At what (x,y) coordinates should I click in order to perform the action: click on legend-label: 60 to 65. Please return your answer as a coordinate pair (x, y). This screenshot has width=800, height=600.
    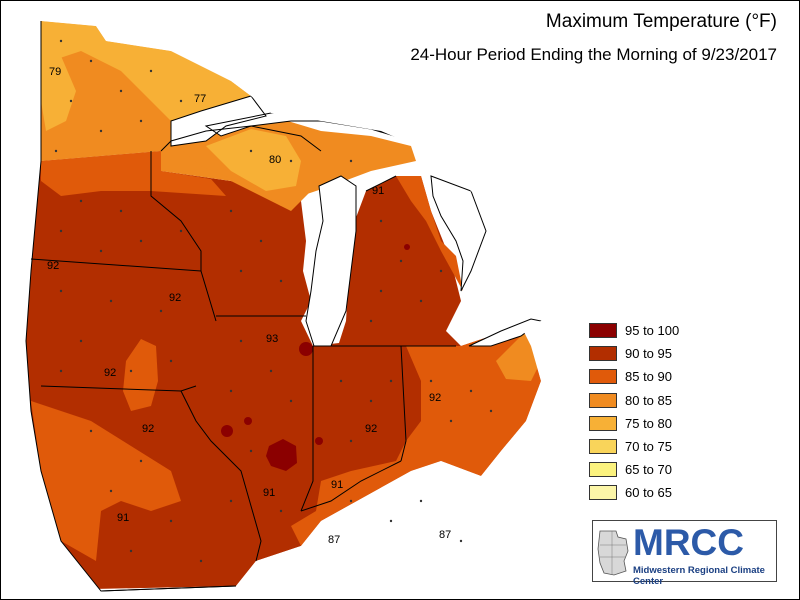
    Looking at the image, I should click on (648, 493).